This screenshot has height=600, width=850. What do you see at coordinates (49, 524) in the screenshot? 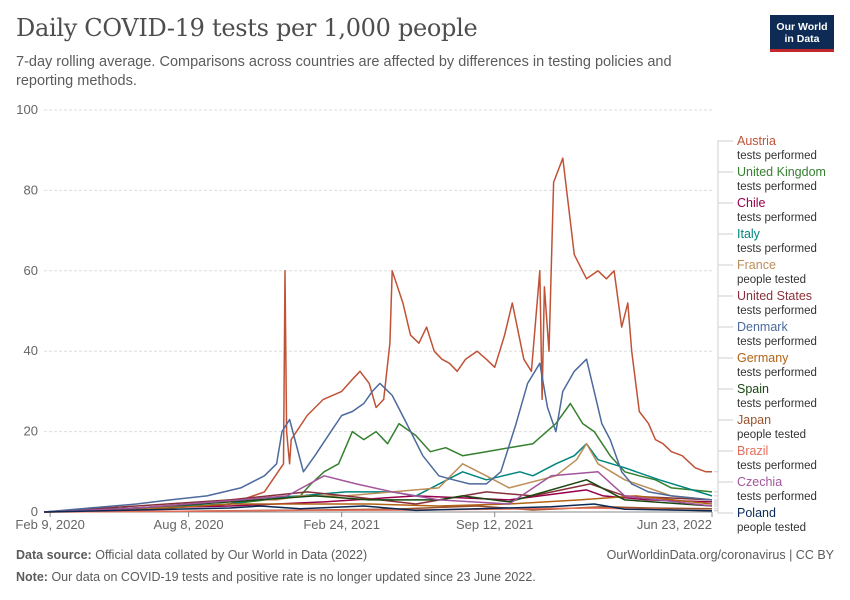
I see `x-tick-label: Feb 9, 2020` at bounding box center [49, 524].